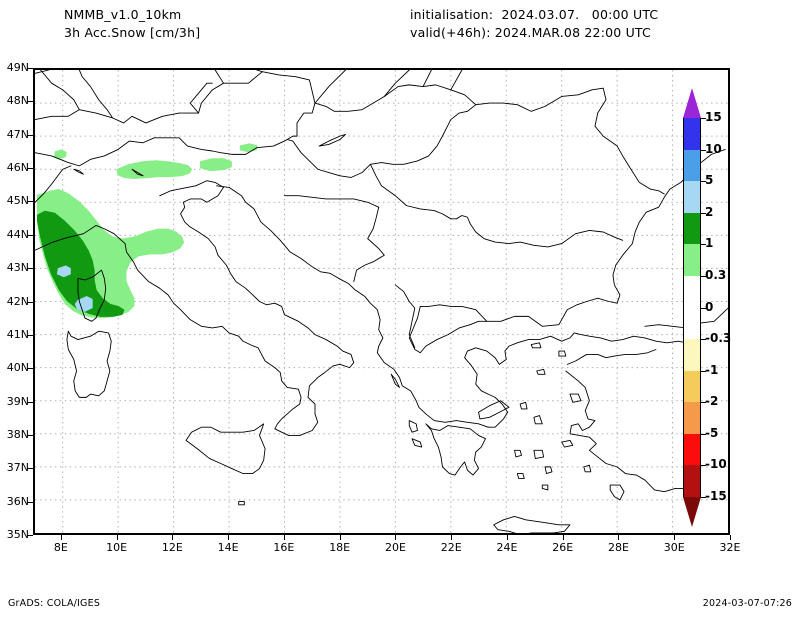 The width and height of the screenshot is (800, 618). I want to click on lat-tick-label: 44N, so click(17, 234).